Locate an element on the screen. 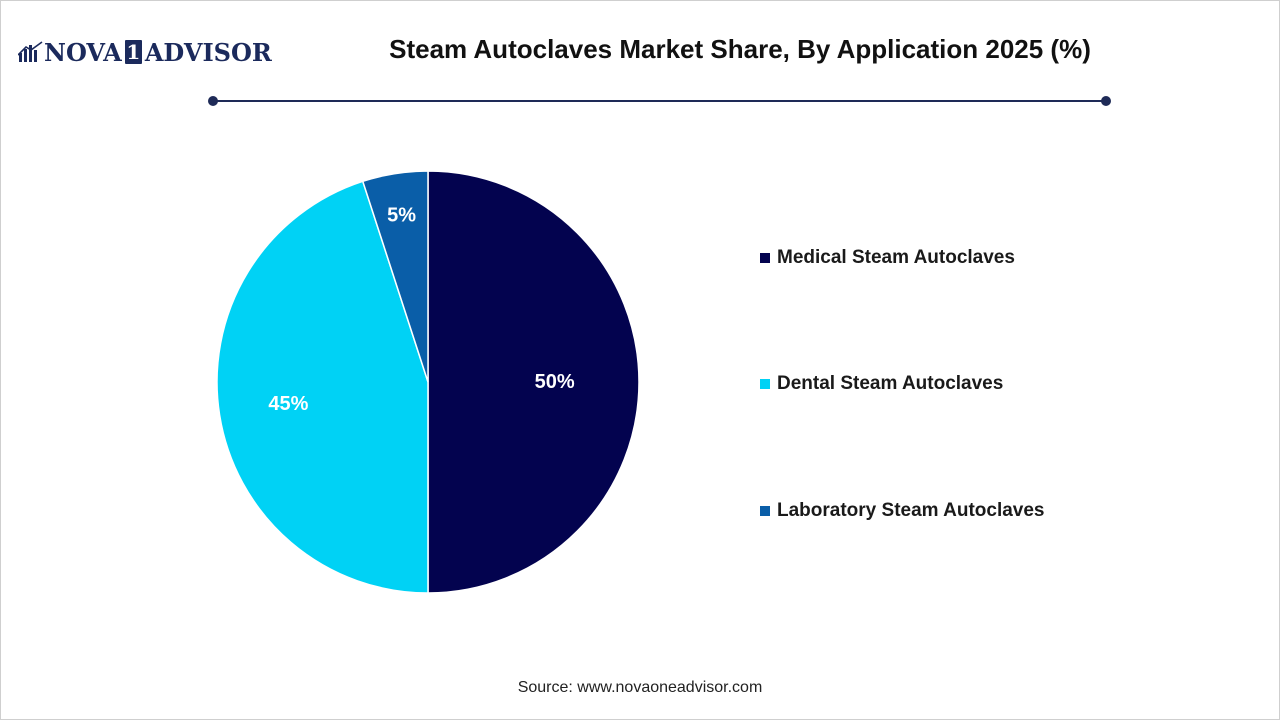 This screenshot has width=1280, height=720. pie-slice-dental-steam-autoclaves is located at coordinates (322, 387).